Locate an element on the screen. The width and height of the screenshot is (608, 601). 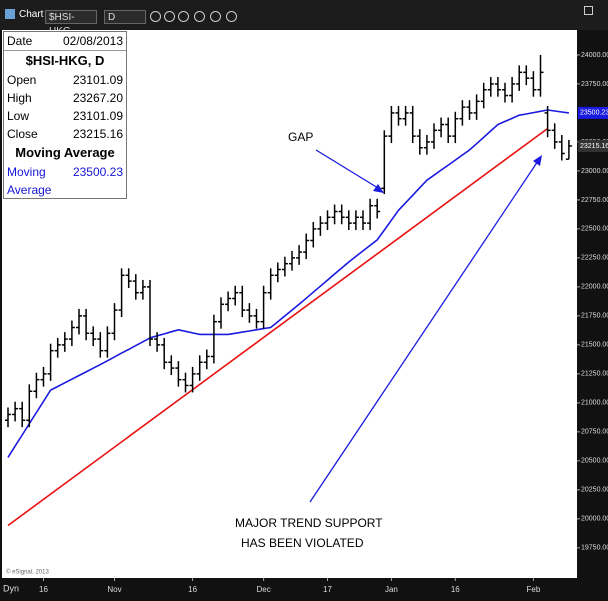
x-tick-label: Jan is located at coordinates (391, 589).